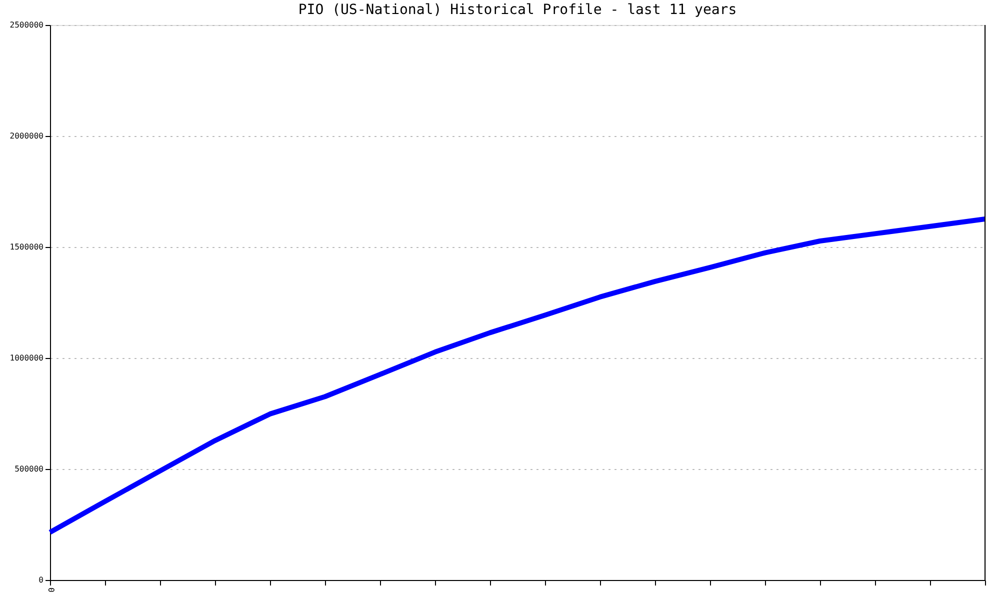 This screenshot has width=1000, height=600. I want to click on y-tick-label: 2500000, so click(27, 25).